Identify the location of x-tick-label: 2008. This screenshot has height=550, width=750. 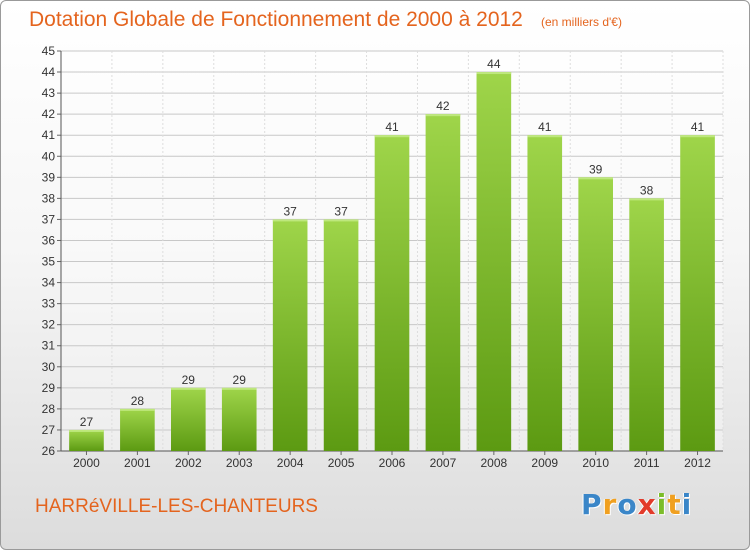
(493, 463).